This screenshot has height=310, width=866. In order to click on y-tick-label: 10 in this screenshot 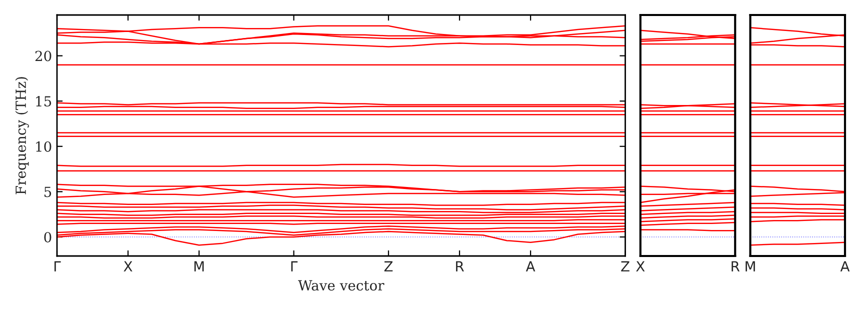, I will do `click(44, 146)`.